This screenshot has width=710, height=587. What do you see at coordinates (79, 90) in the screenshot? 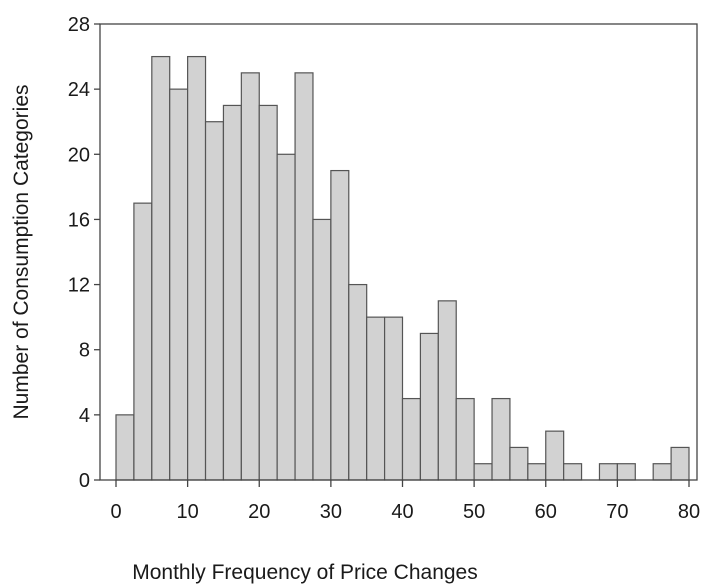
I see `y-tick-label: 24` at bounding box center [79, 90].